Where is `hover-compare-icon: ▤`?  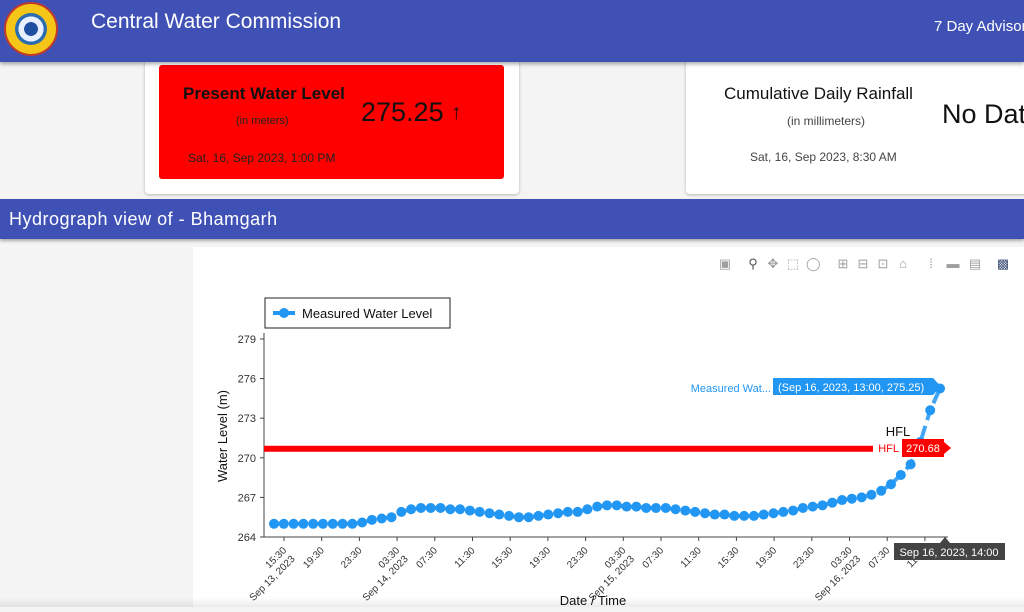
hover-compare-icon: ▤ is located at coordinates (975, 263).